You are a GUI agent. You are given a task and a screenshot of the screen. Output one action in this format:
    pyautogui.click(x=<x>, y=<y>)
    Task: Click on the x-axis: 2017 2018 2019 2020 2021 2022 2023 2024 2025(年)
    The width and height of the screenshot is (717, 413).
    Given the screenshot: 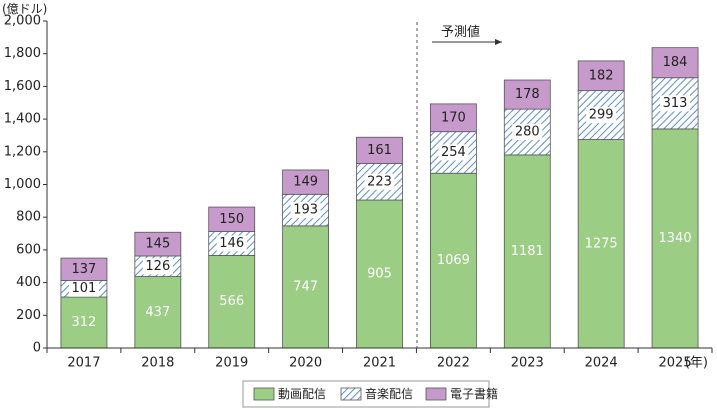 What is the action you would take?
    pyautogui.click(x=379, y=359)
    